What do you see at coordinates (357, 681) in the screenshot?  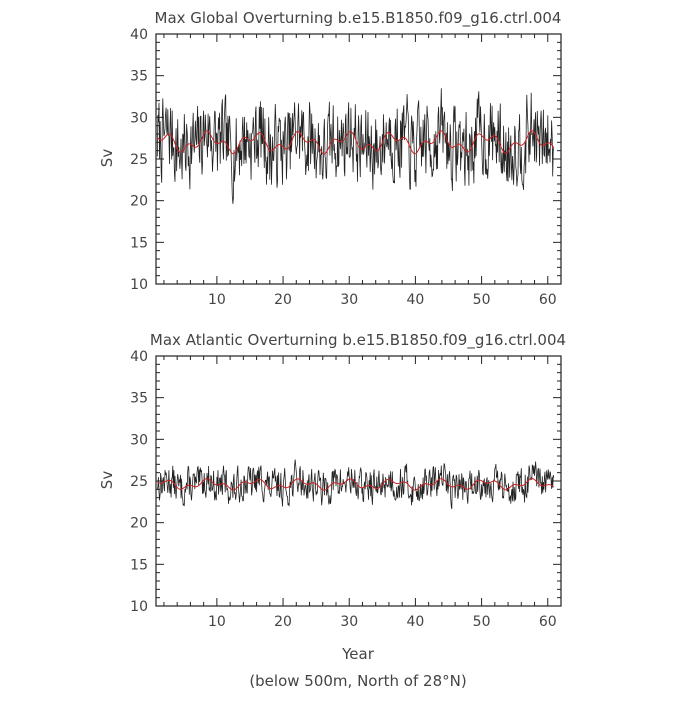 I see `footnote: (below 500m, North of 28°N)` at bounding box center [357, 681].